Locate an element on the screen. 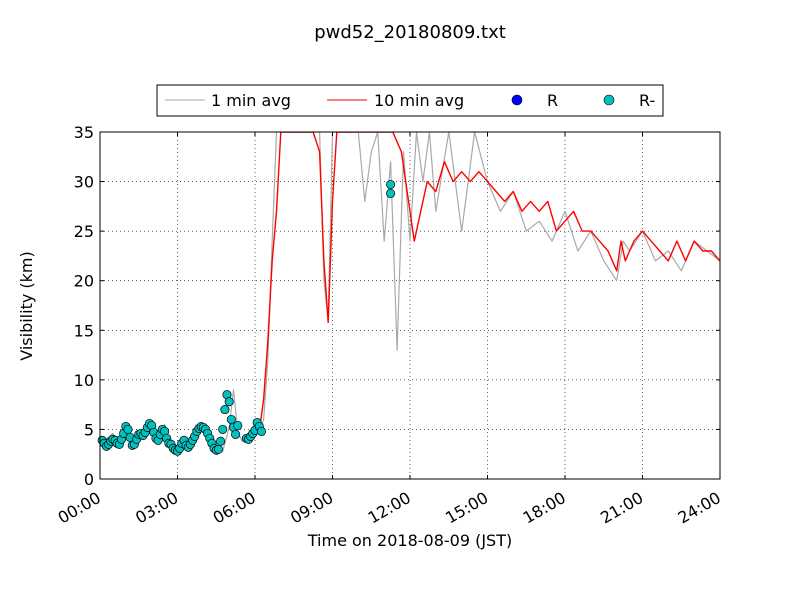  legend-box is located at coordinates (410, 100).